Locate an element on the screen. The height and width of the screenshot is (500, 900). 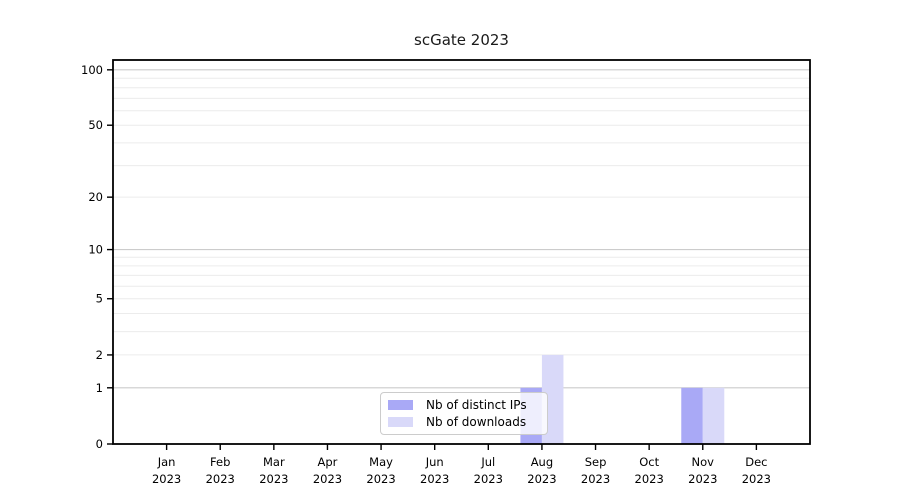
y-tick-label: 0 is located at coordinates (99, 444).